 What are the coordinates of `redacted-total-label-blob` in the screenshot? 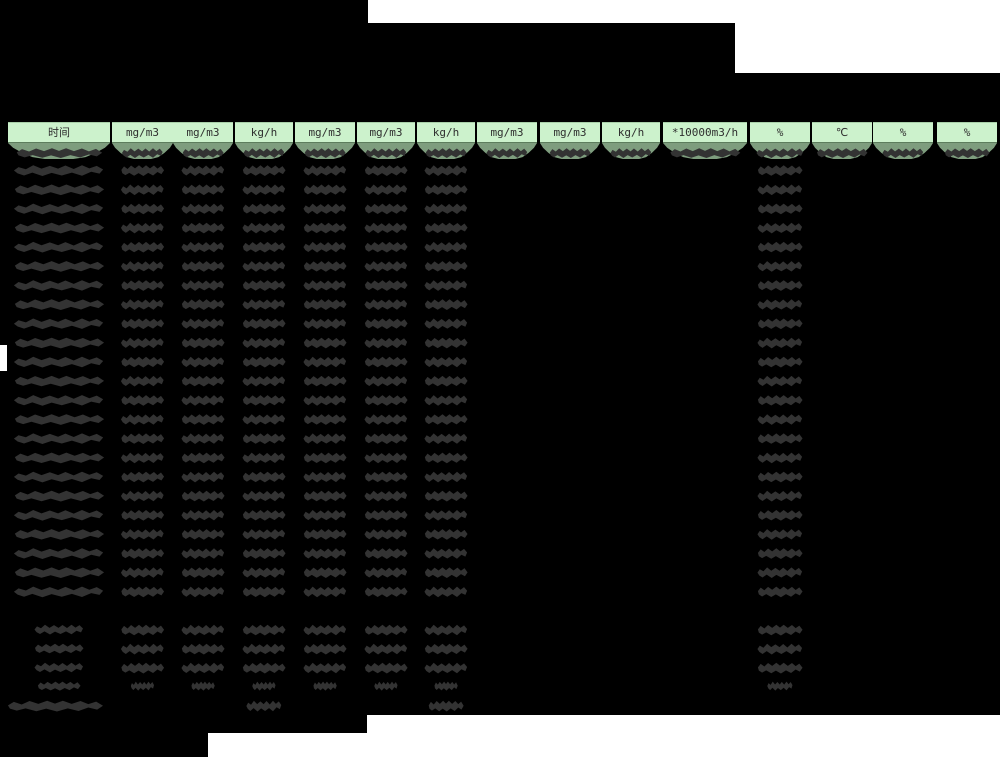 It's located at (55, 706).